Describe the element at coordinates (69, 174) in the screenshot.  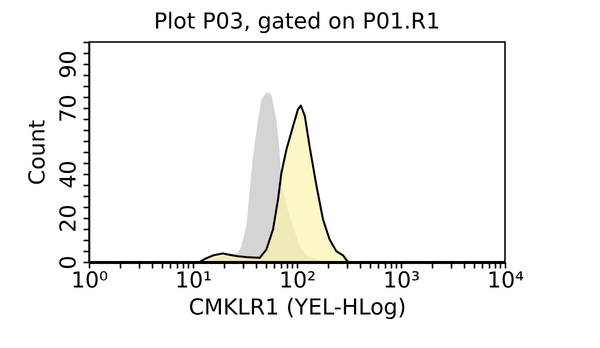
I see `y-tick-label: 40` at that location.